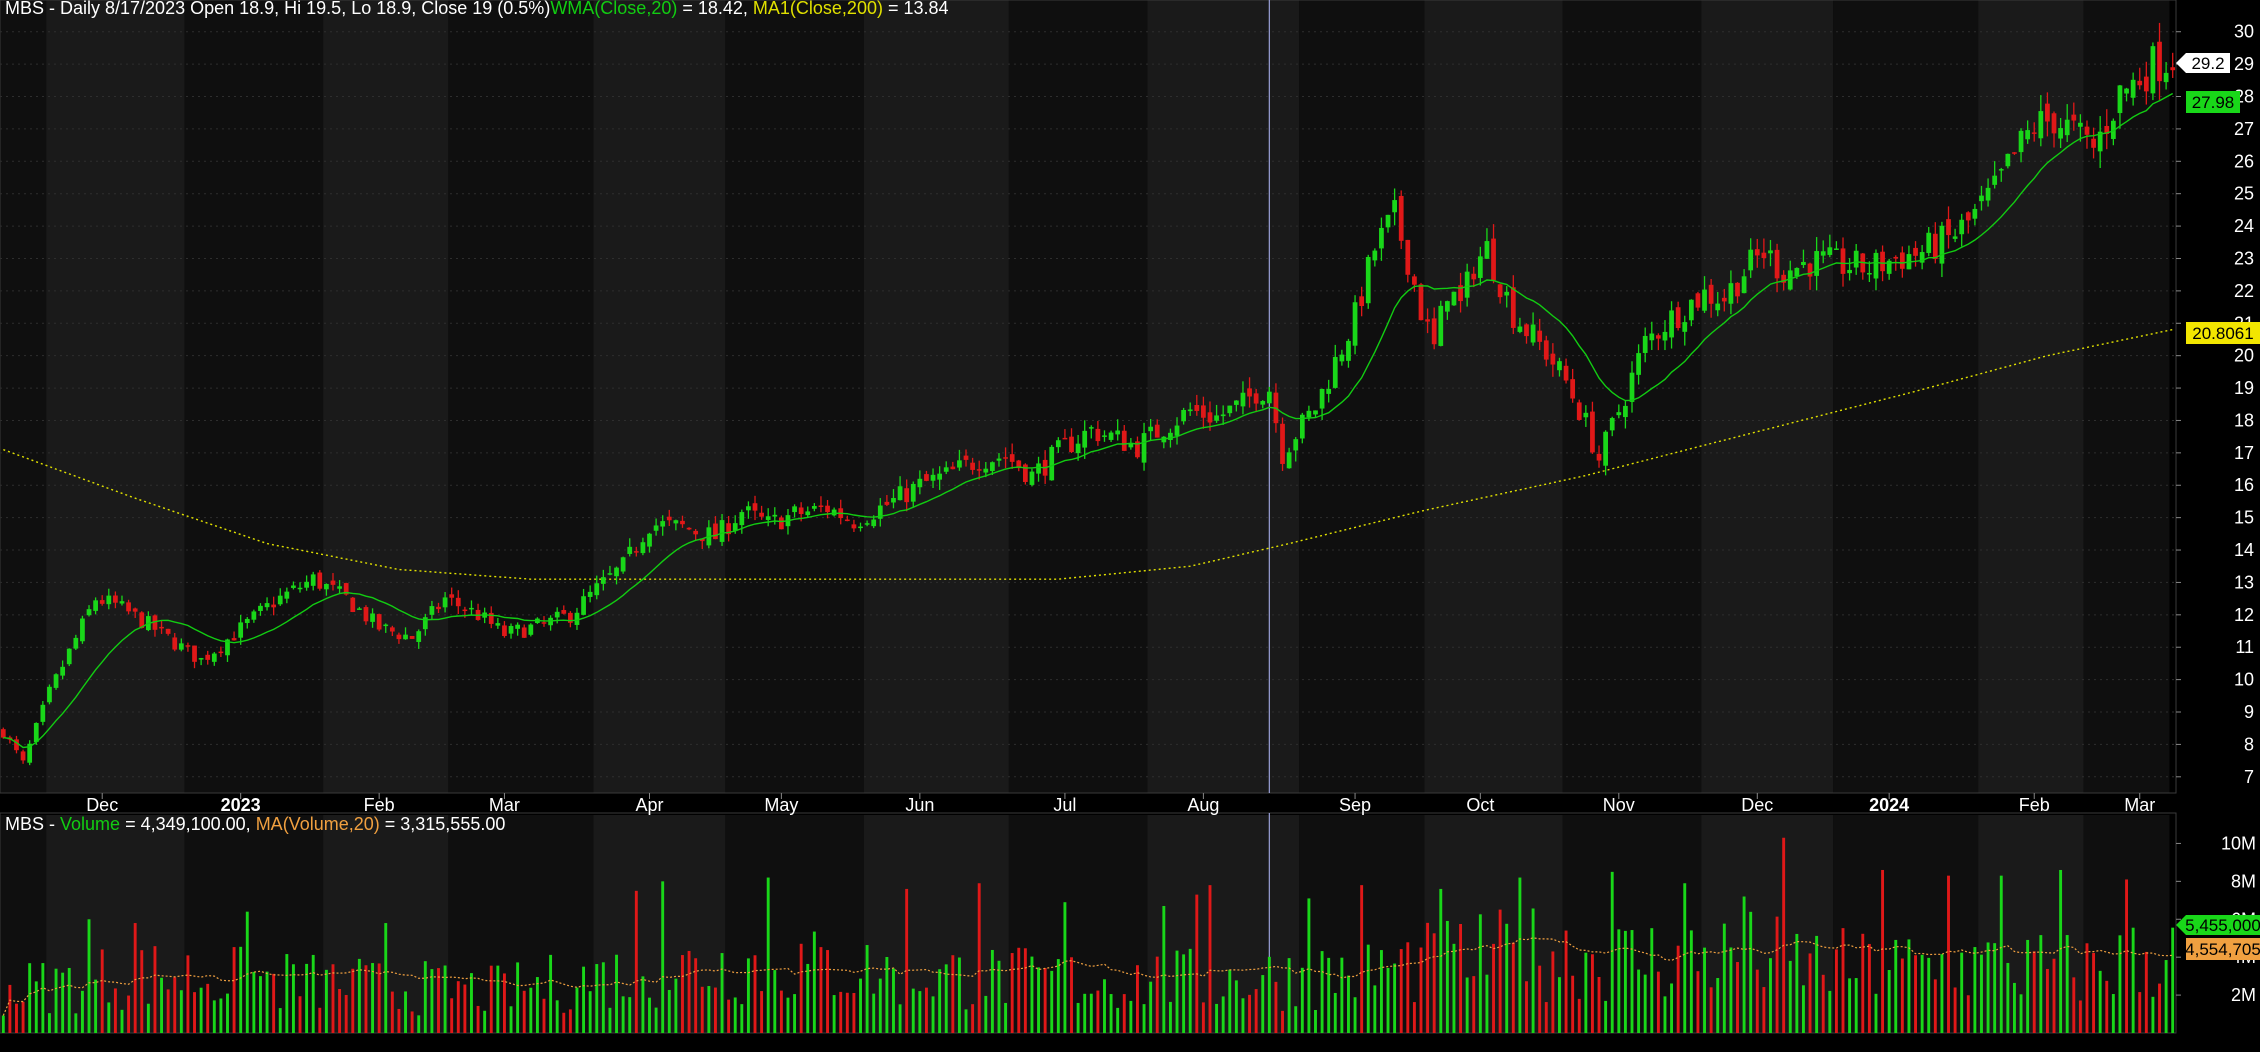 The width and height of the screenshot is (2260, 1052). What do you see at coordinates (2249, 777) in the screenshot?
I see `price-y-tick-label: 7` at bounding box center [2249, 777].